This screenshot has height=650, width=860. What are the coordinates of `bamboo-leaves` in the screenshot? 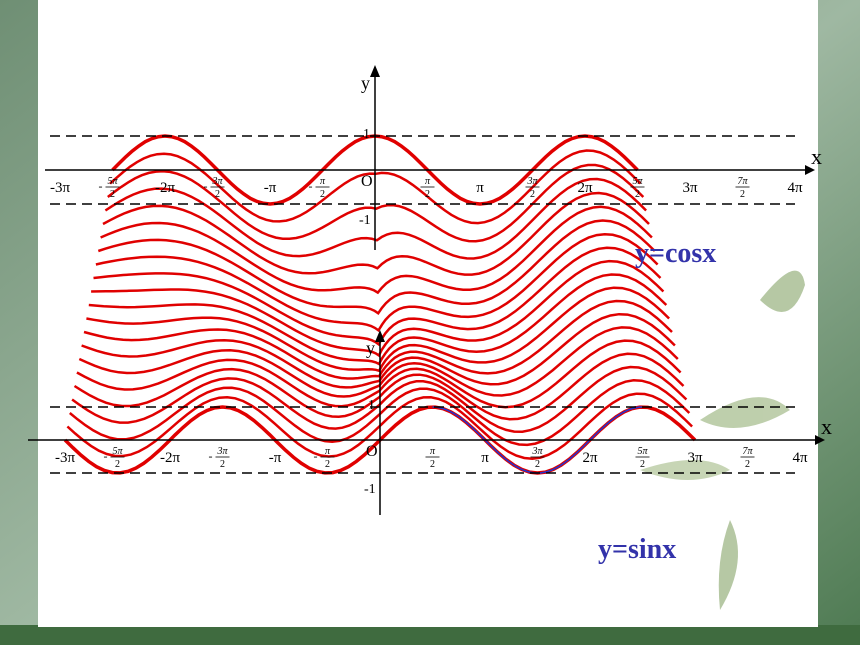 It's located at (722, 440).